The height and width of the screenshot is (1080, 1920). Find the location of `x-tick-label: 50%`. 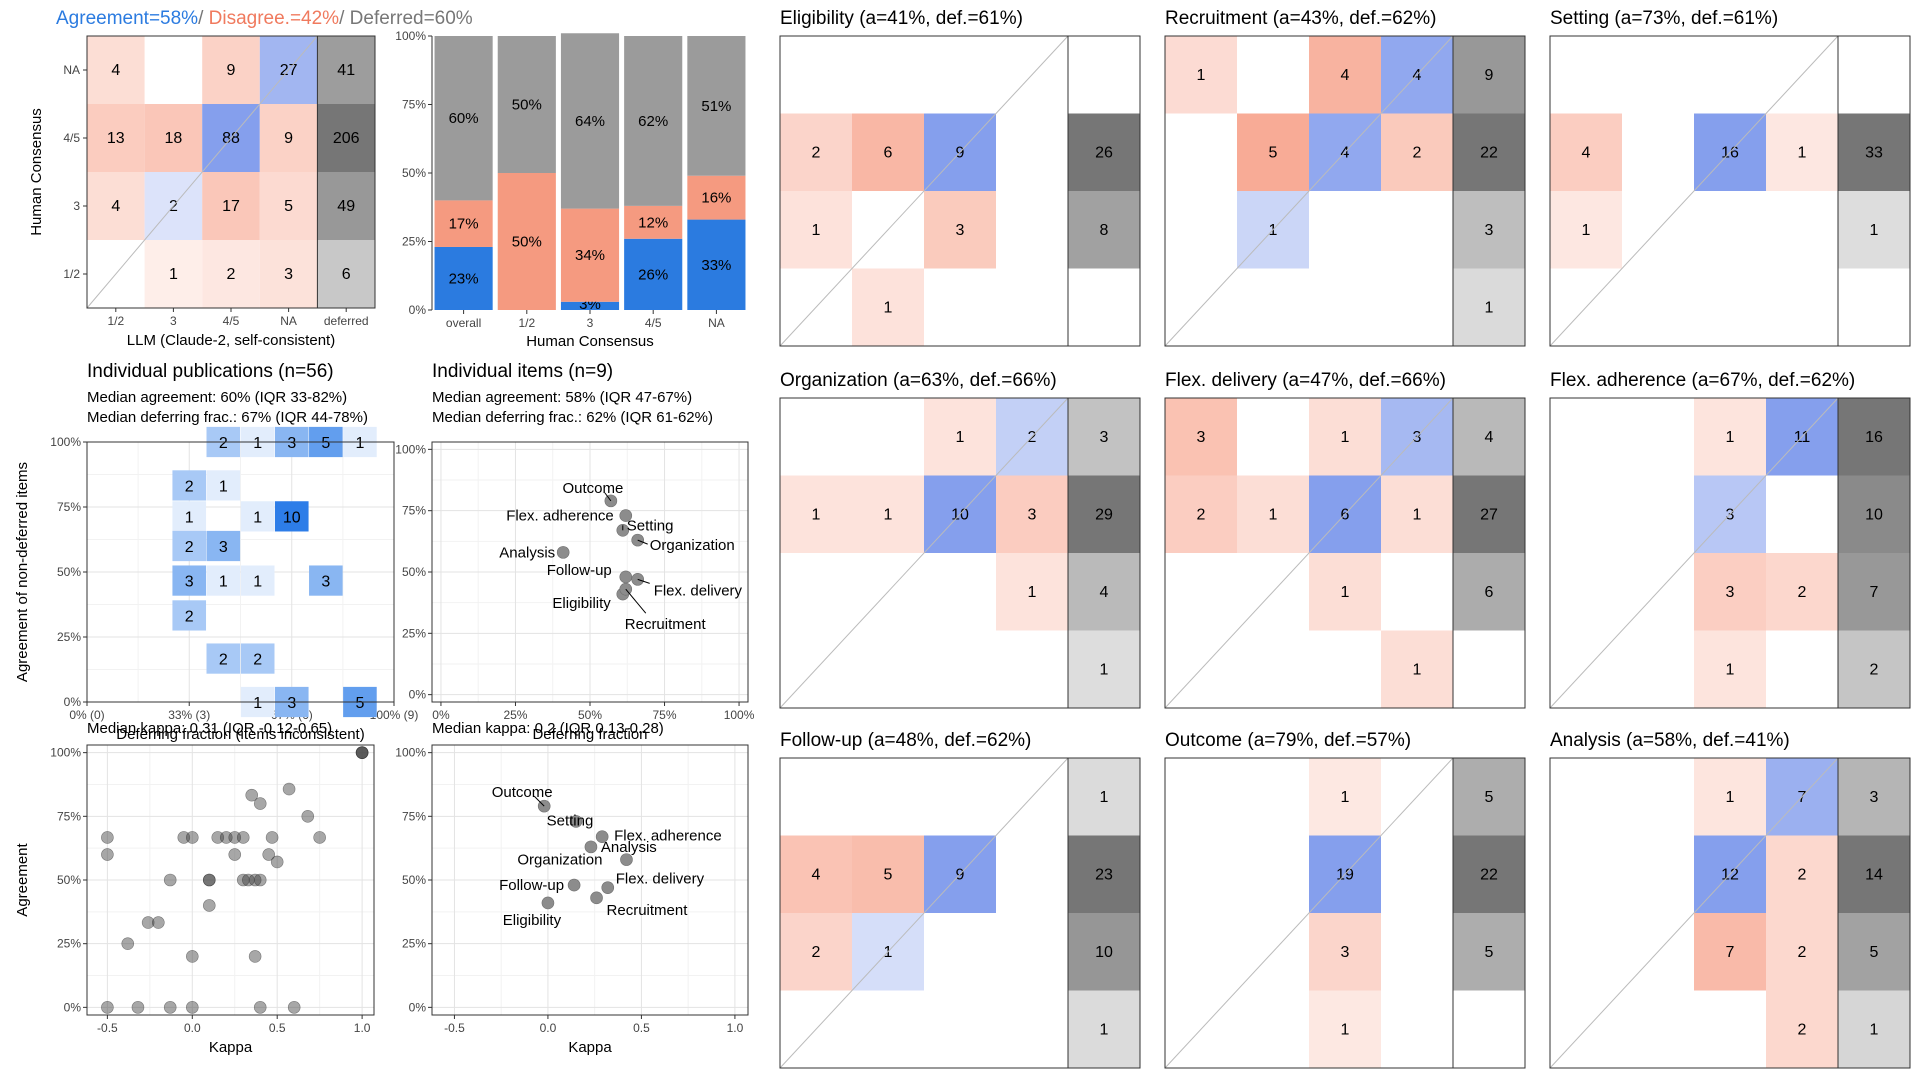

x-tick-label: 50% is located at coordinates (590, 715).